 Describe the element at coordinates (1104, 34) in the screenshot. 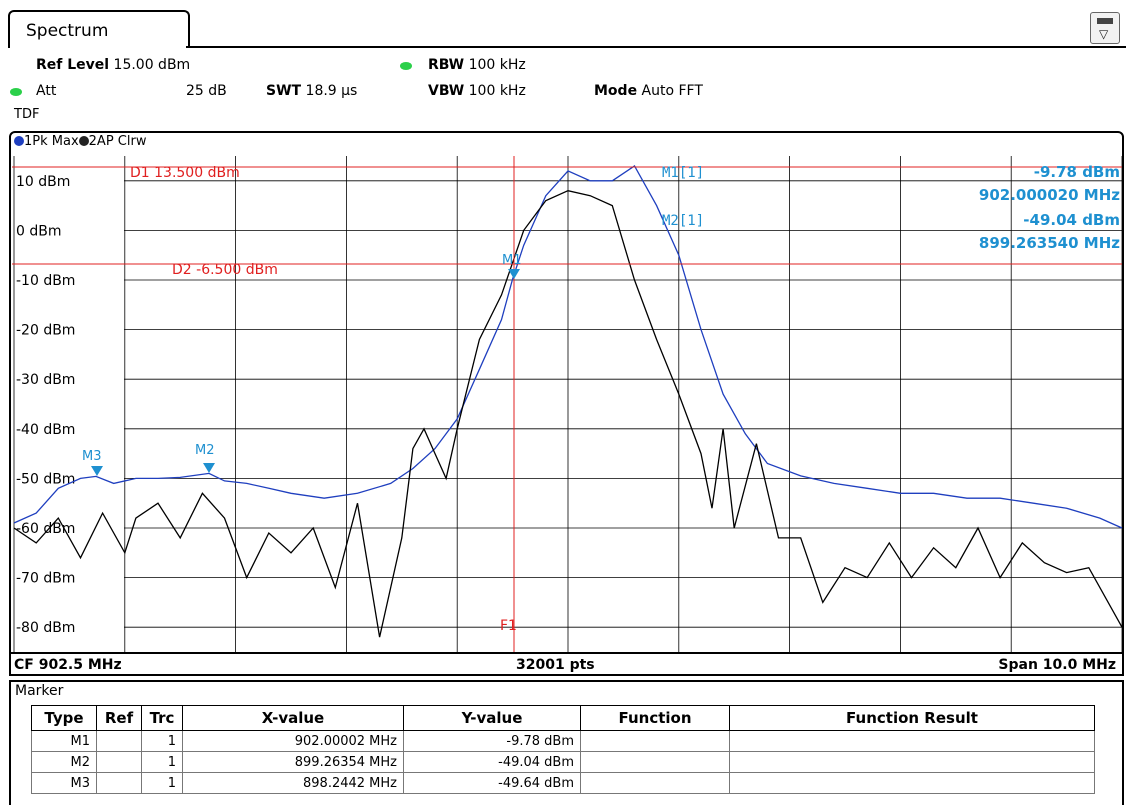

I see `triangle-down-icon: ▽` at that location.